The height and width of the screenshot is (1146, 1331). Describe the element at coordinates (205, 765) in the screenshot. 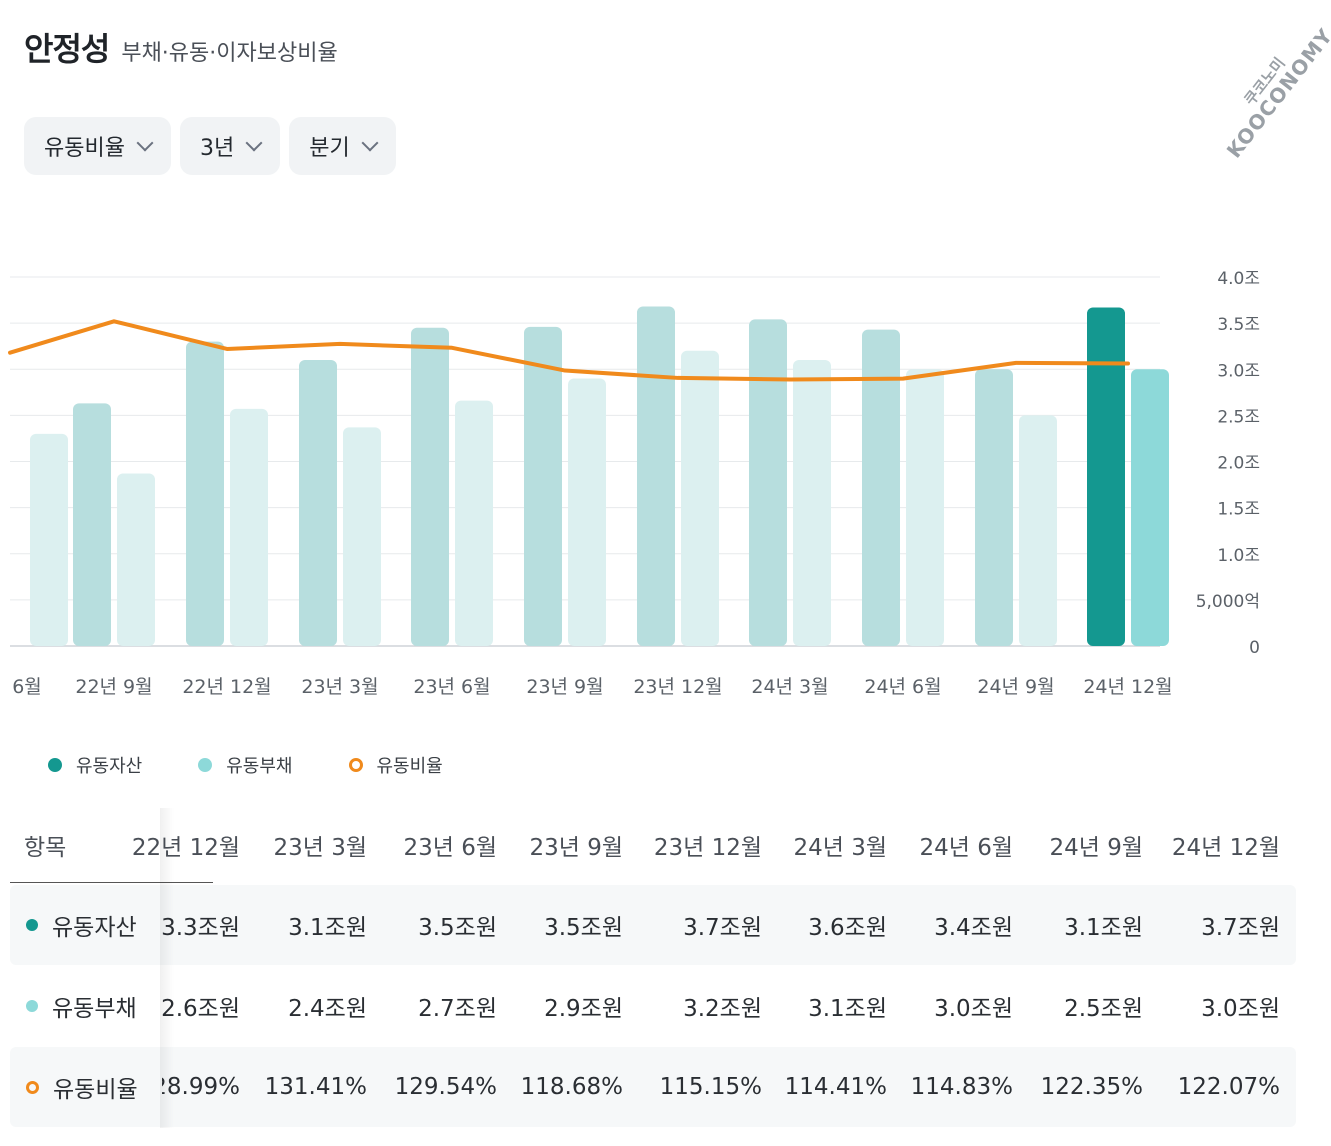

I see `legend-liability-marker` at that location.